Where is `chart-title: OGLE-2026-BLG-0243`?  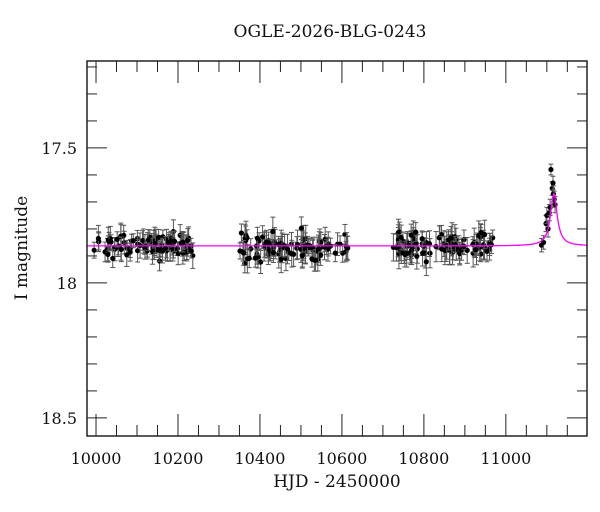
chart-title: OGLE-2026-BLG-0243 is located at coordinates (330, 32).